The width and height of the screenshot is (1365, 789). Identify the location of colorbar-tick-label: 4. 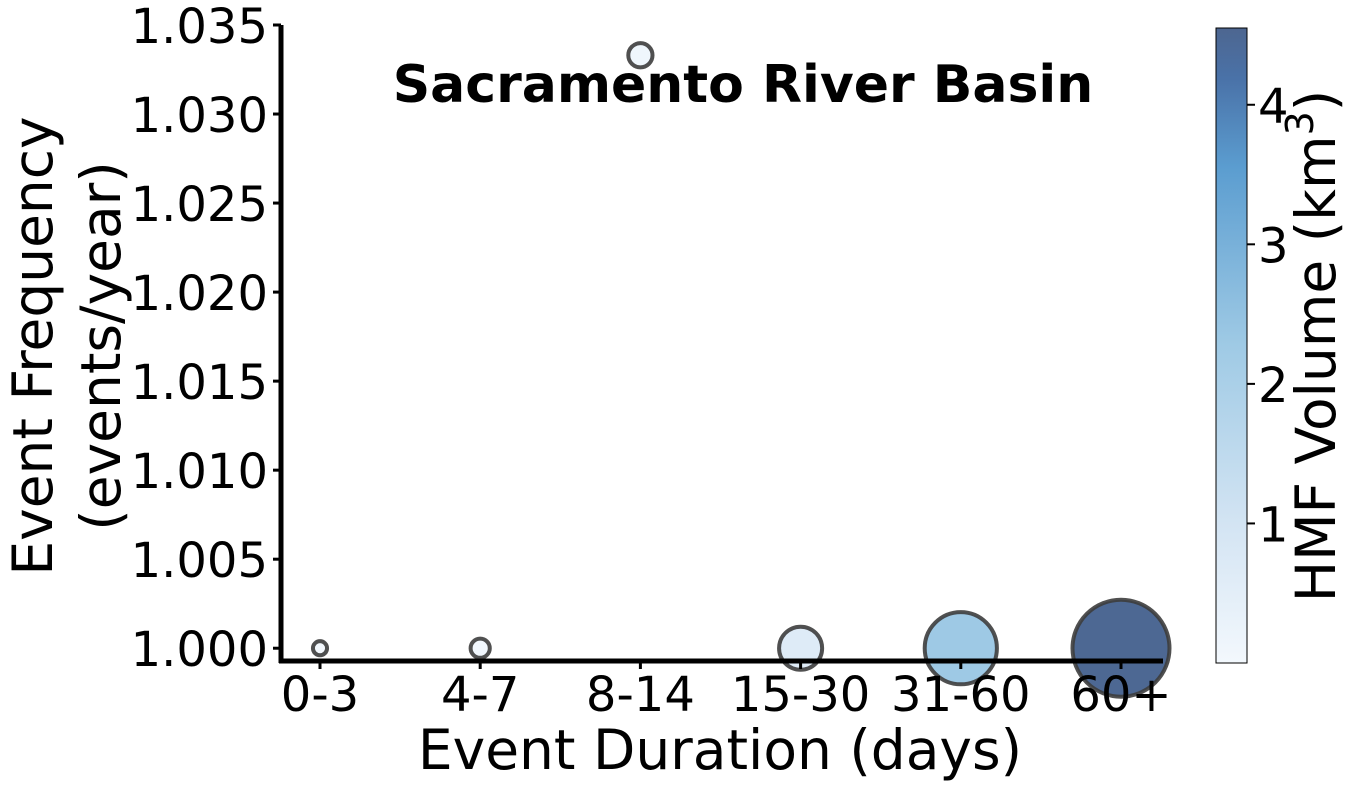
(1273, 107).